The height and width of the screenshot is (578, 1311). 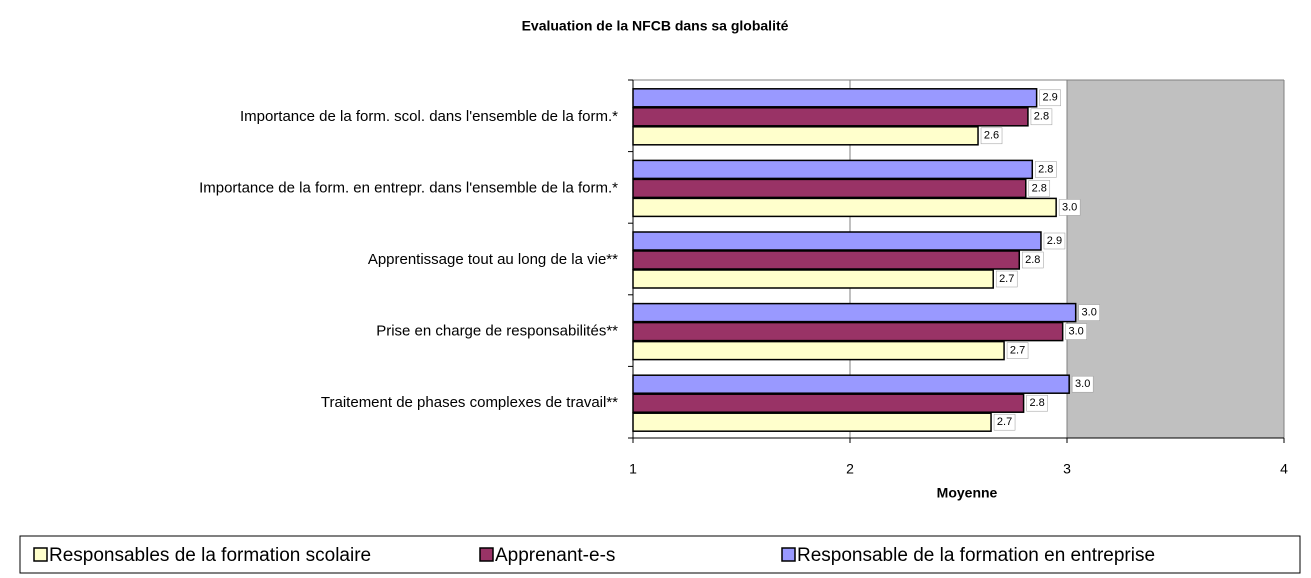 What do you see at coordinates (555, 555) in the screenshot?
I see `legend-label: Apprenant-e-s` at bounding box center [555, 555].